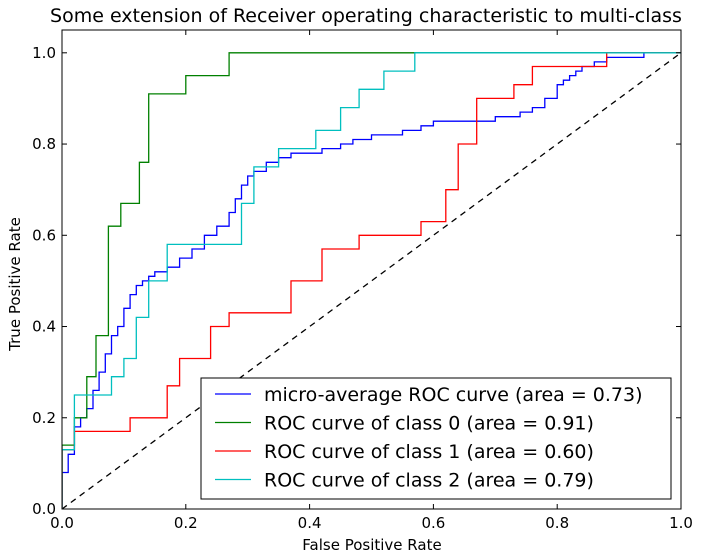 The image size is (712, 556). What do you see at coordinates (44, 509) in the screenshot?
I see `y-tick-label: 0.0` at bounding box center [44, 509].